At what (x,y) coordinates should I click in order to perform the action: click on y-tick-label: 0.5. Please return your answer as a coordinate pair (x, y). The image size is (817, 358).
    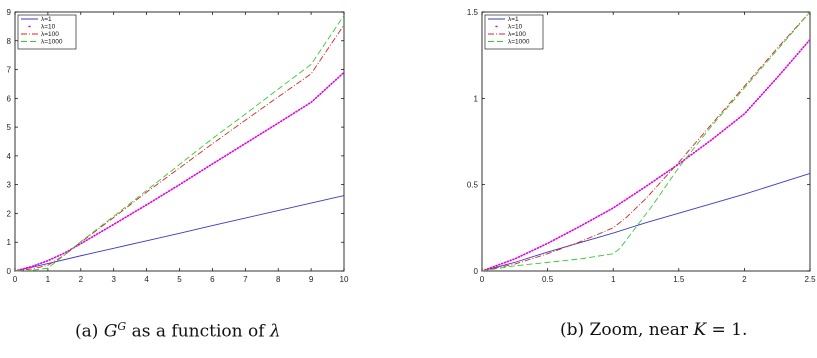
    Looking at the image, I should click on (473, 185).